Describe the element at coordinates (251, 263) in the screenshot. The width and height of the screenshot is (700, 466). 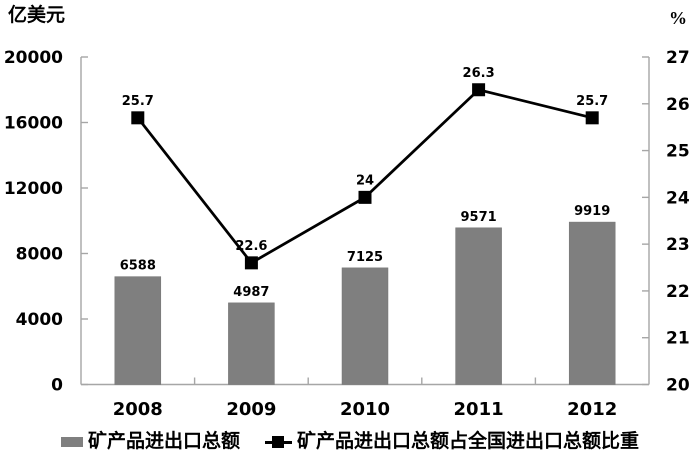
I see `point-marker-2009` at that location.